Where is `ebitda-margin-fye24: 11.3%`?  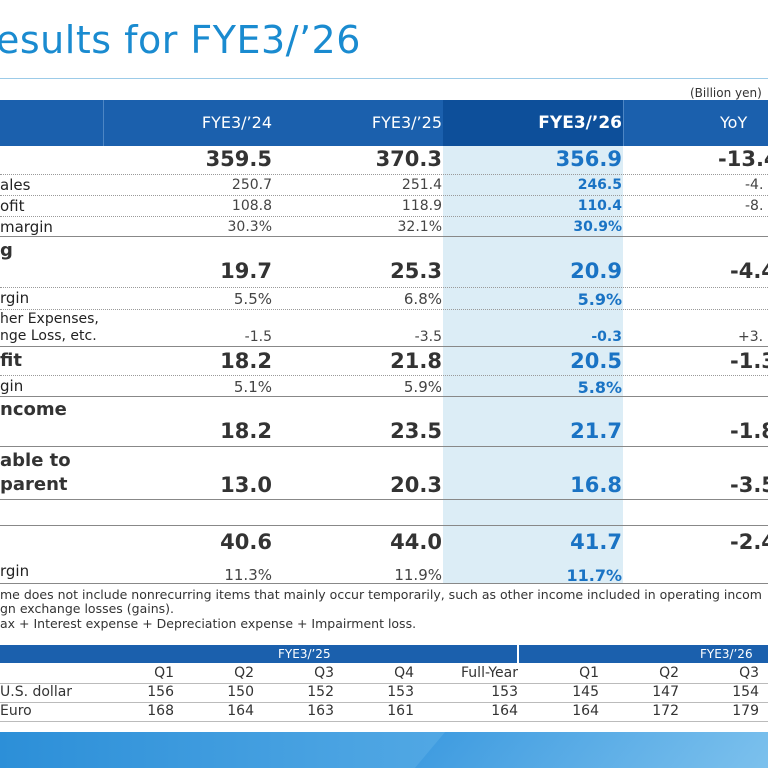
ebitda-margin-fye24: 11.3% is located at coordinates (248, 575).